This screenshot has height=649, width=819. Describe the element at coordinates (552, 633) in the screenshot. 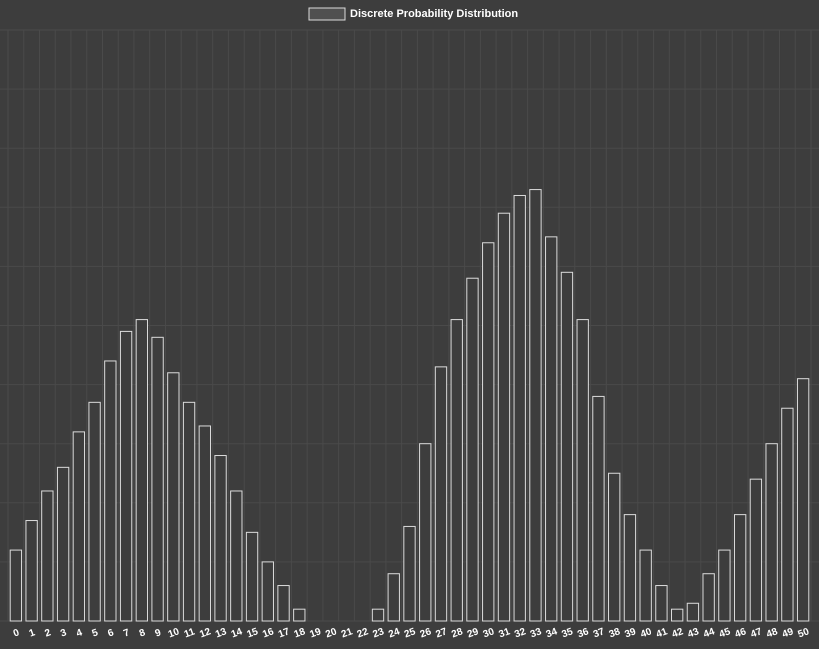

I see `x-tick-label: 34` at that location.